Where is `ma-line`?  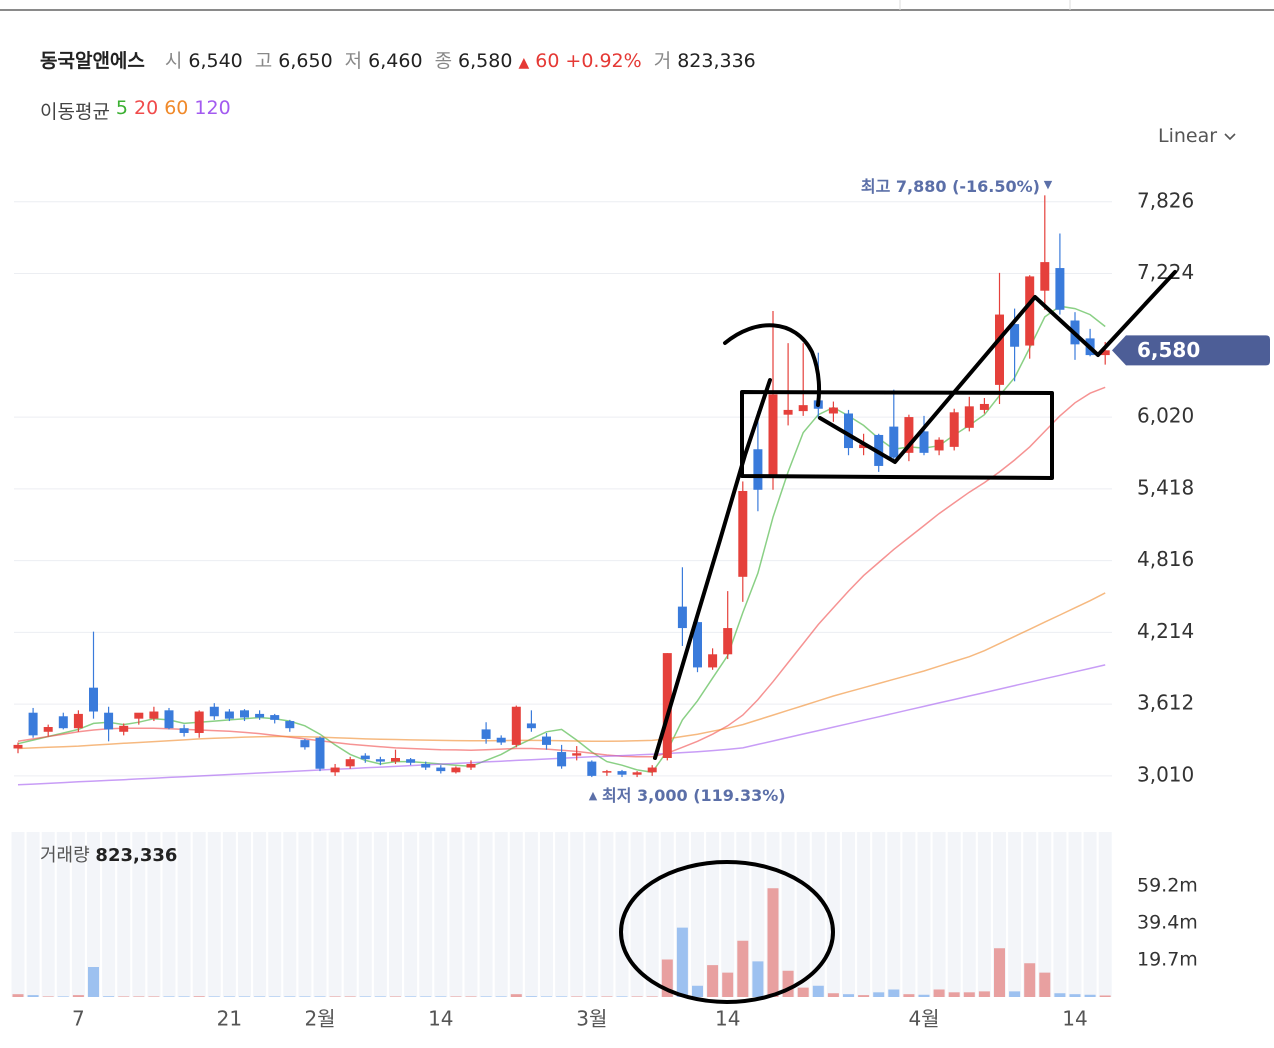
ma-line is located at coordinates (561, 671).